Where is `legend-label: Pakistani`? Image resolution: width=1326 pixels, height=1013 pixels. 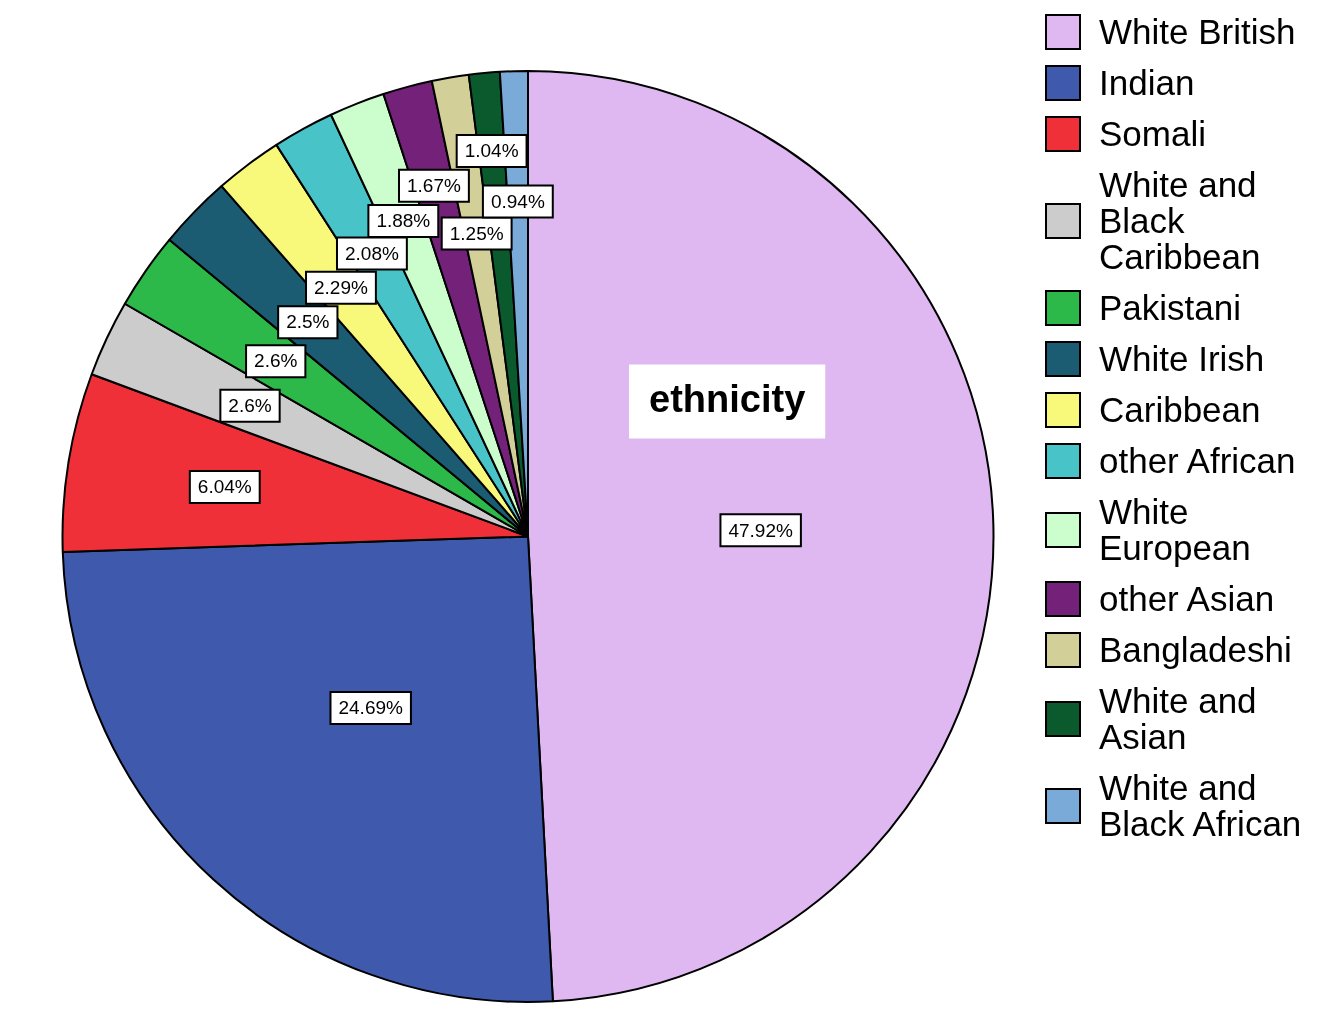
legend-label: Pakistani is located at coordinates (1170, 307).